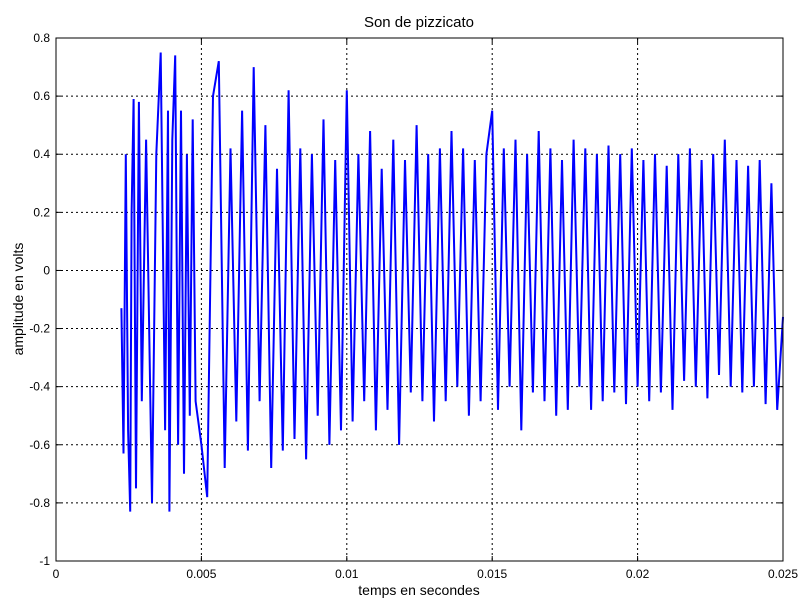  What do you see at coordinates (41, 38) in the screenshot?
I see `y-tick-label: 0.8` at bounding box center [41, 38].